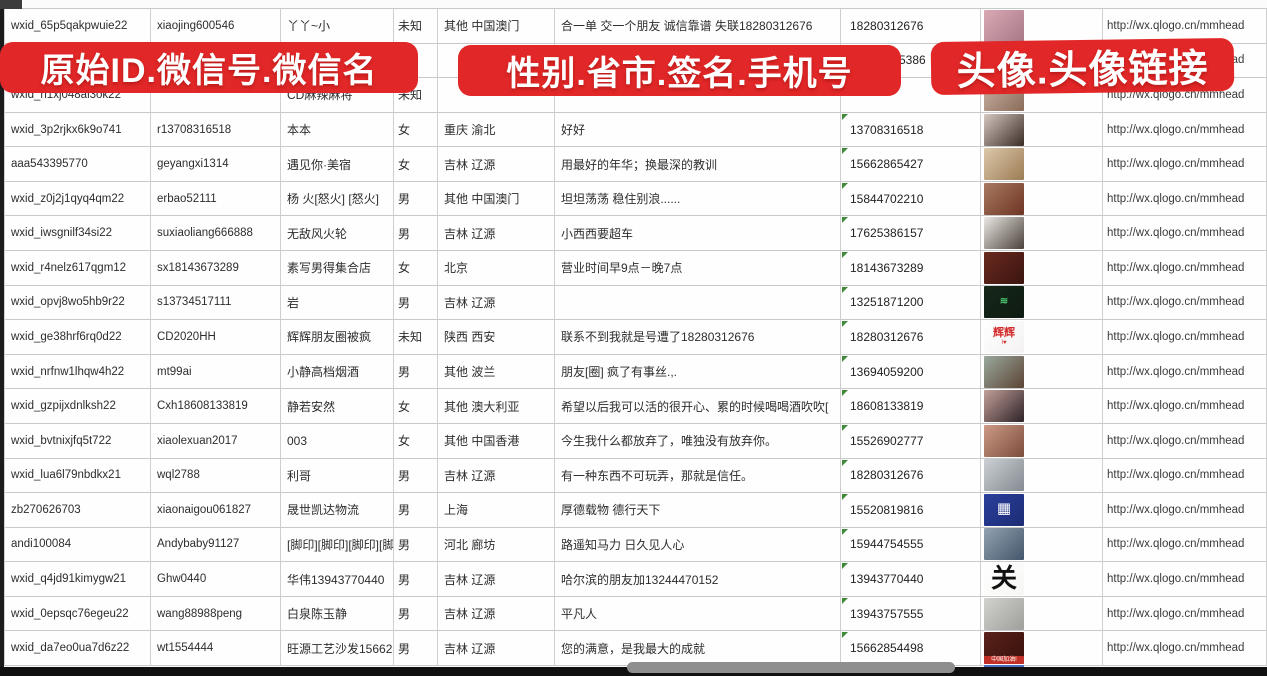 Image resolution: width=1267 pixels, height=676 pixels. What do you see at coordinates (911, 26) in the screenshot?
I see `cell-phone-number: 18280312676` at bounding box center [911, 26].